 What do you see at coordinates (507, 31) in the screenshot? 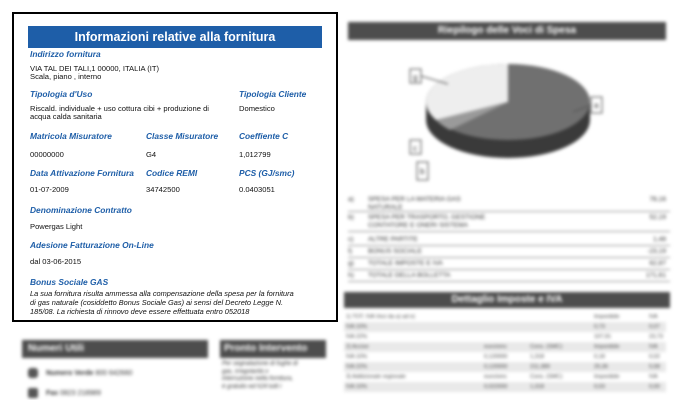
I see `expense-summary-title: Riepilogo delle Voci di Spesa` at bounding box center [507, 31].